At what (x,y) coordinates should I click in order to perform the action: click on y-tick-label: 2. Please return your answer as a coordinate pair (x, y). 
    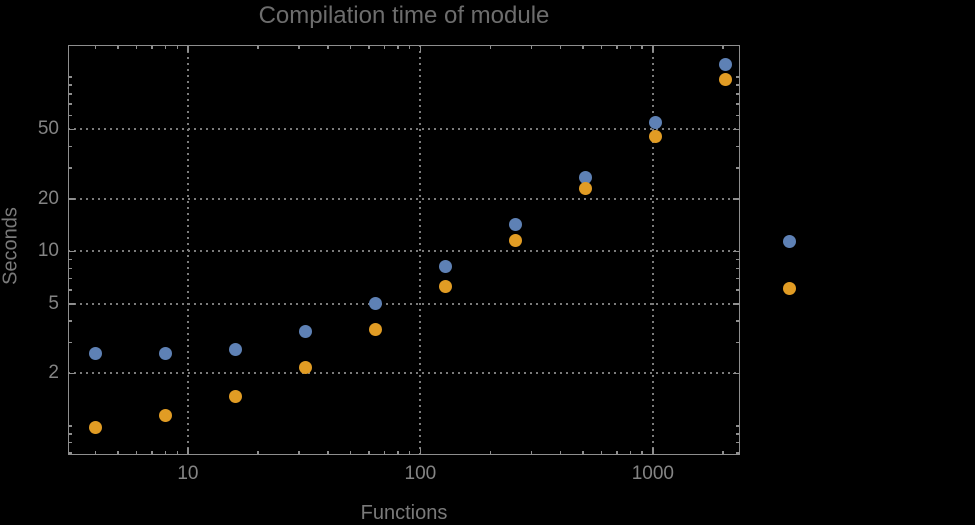
    Looking at the image, I should click on (53, 373).